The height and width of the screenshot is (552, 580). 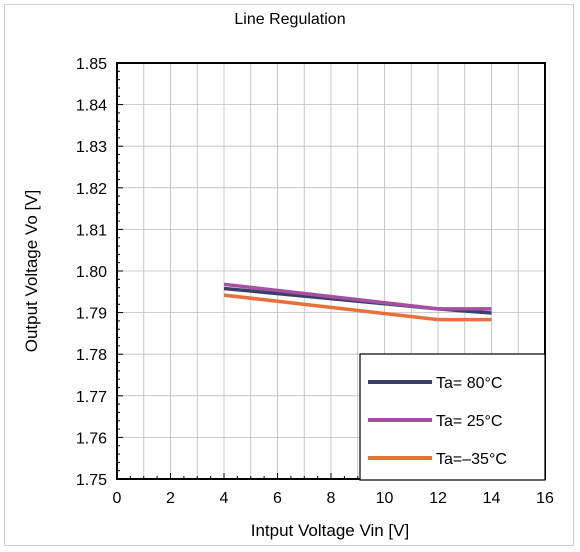 I want to click on x-tick-label: 4, so click(x=224, y=498).